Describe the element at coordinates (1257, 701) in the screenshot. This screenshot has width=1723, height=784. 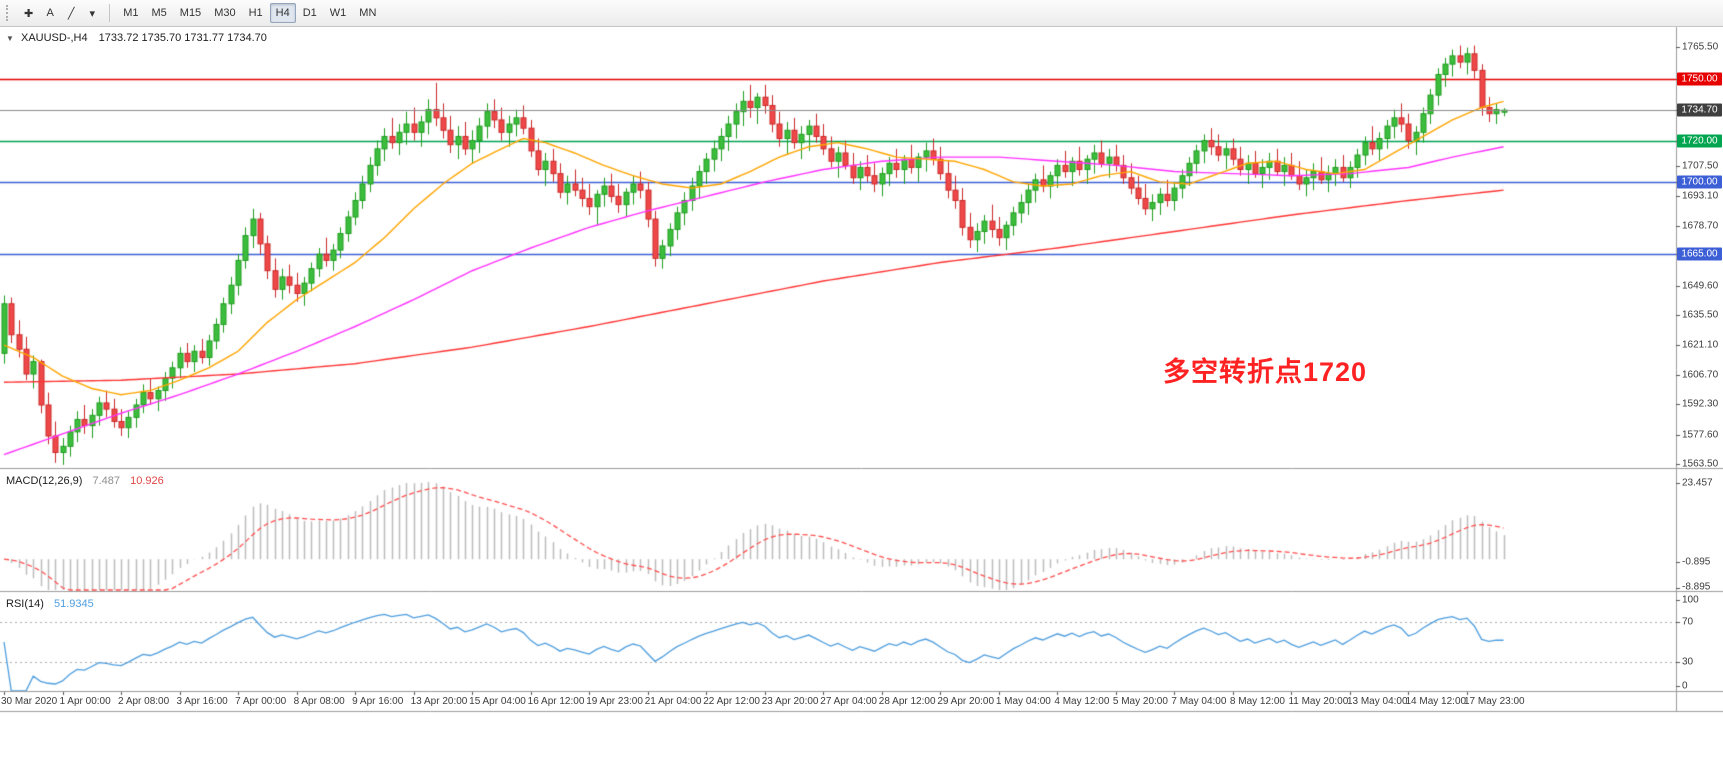
I see `date-axis-label: 8 May 12:00` at that location.